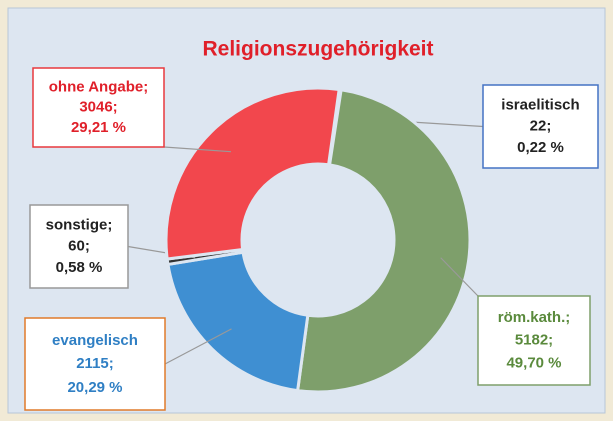  I want to click on data-label-category: ohne Angabe;, so click(98, 87).